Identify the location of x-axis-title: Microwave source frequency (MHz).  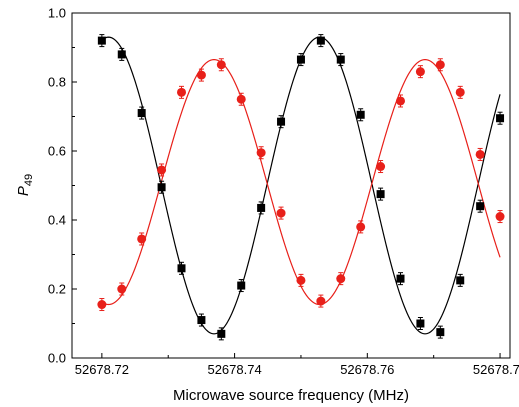
(291, 395).